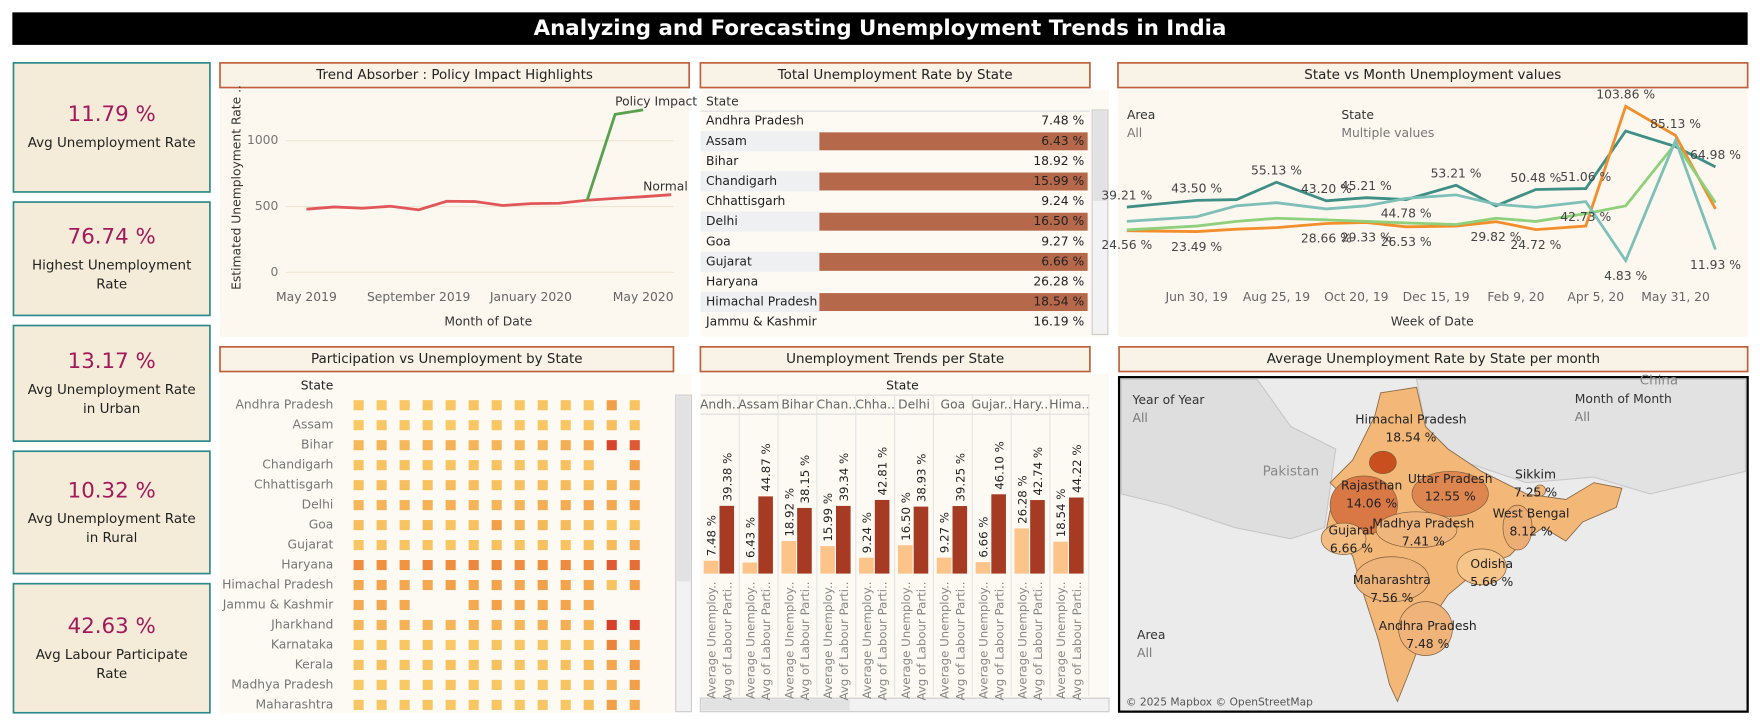 The height and width of the screenshot is (724, 1760). What do you see at coordinates (1062, 201) in the screenshot?
I see `state-value: 9.24 %` at bounding box center [1062, 201].